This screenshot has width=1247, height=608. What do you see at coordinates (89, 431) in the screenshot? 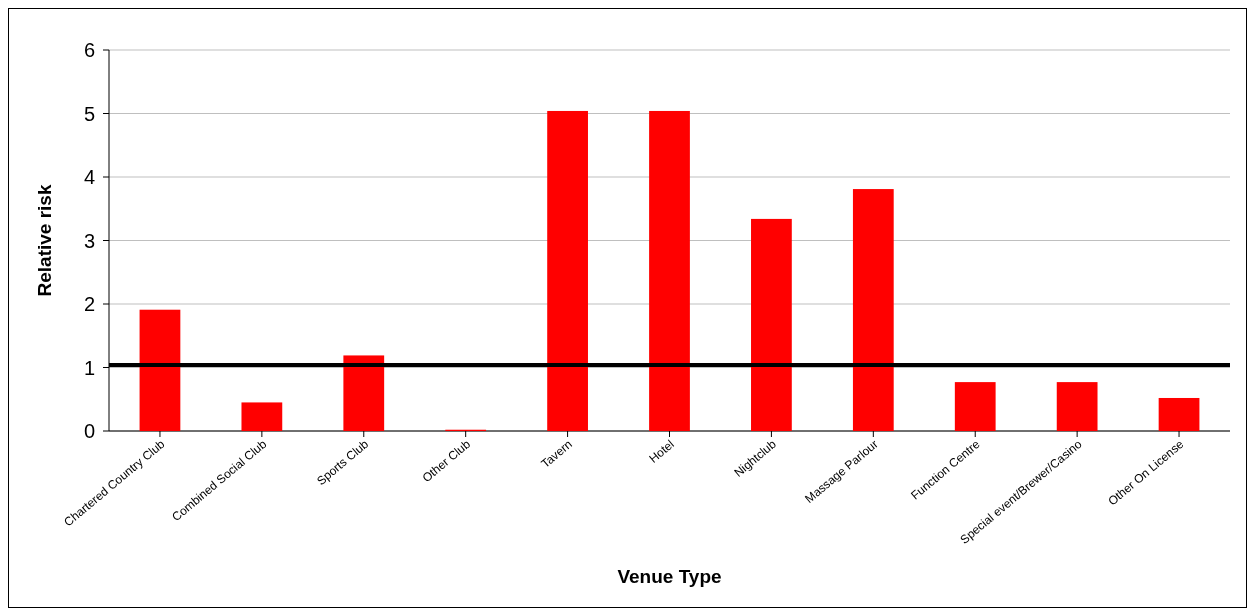
I see `y-tick-label: 0` at bounding box center [89, 431].